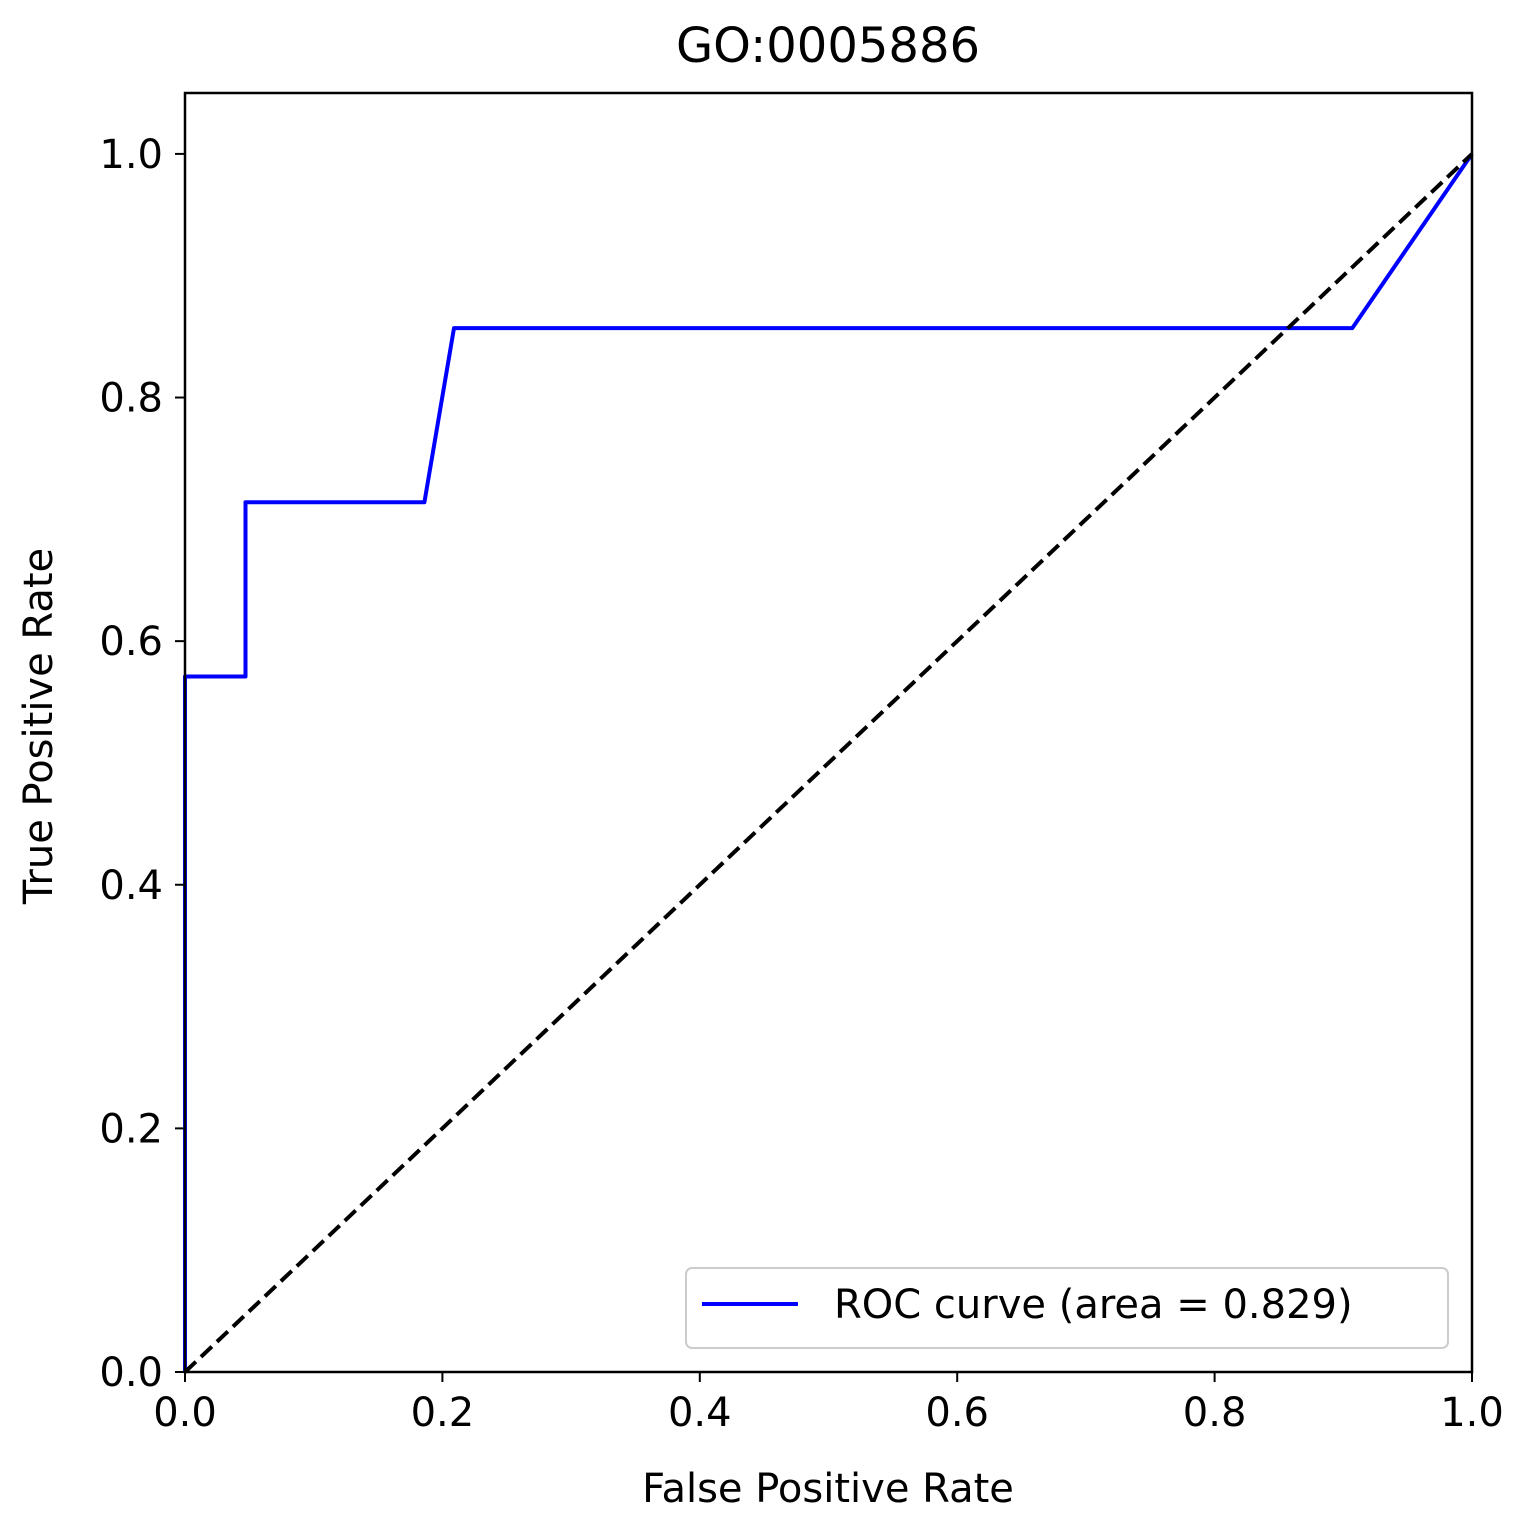 Image resolution: width=1520 pixels, height=1526 pixels. I want to click on x-axis-label: False Positive Rate, so click(828, 1489).